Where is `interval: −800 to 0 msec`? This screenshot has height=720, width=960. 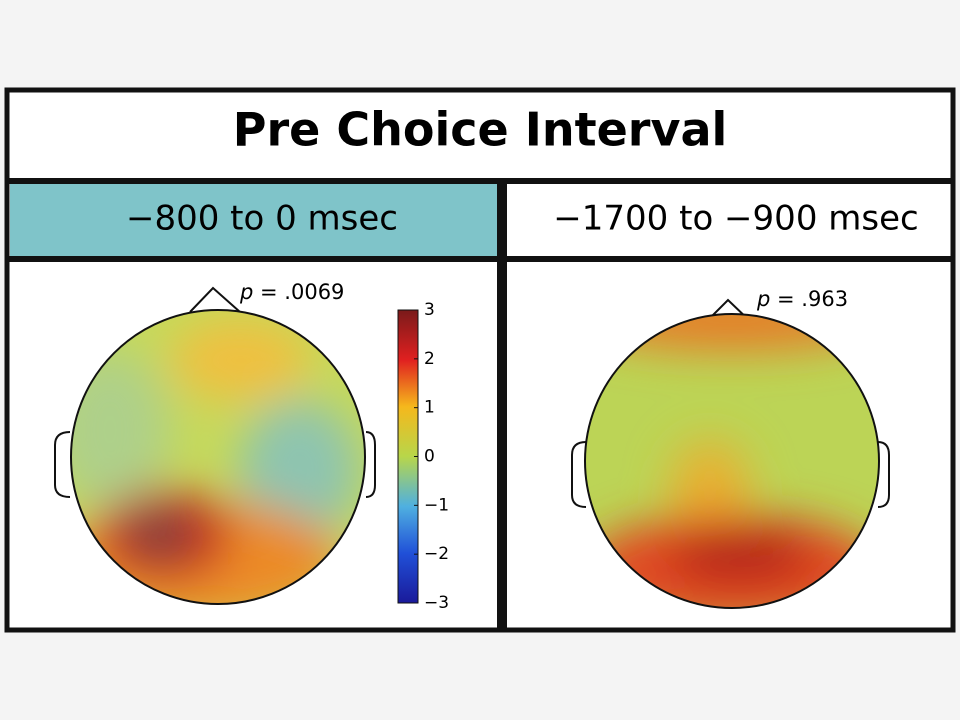
interval: −800 to 0 msec is located at coordinates (262, 219).